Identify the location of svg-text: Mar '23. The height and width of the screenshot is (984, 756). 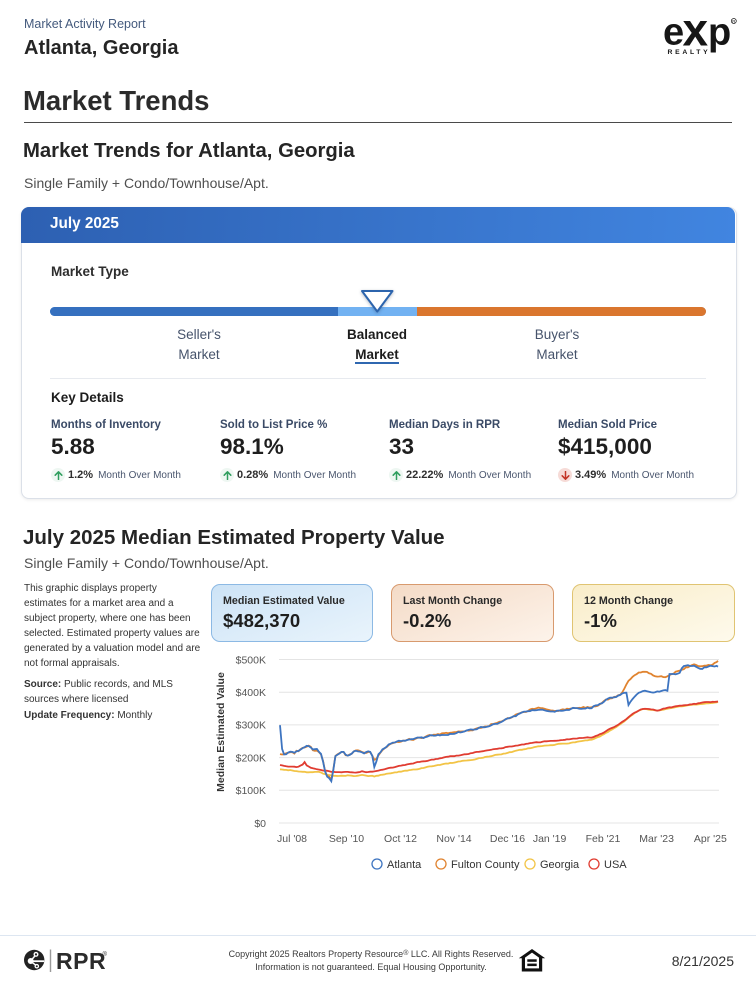
(656, 839).